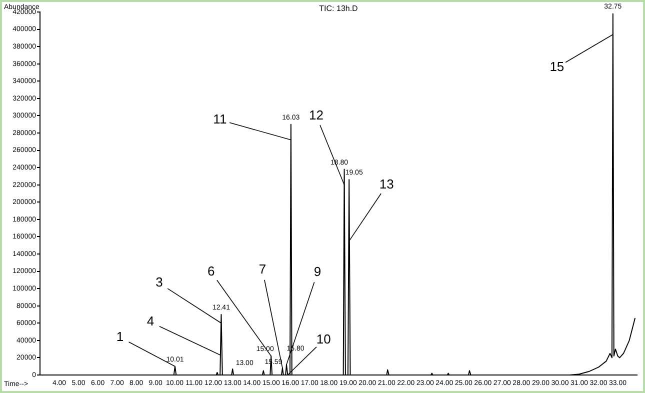 This screenshot has width=645, height=393. I want to click on annotation: 13, so click(386, 184).